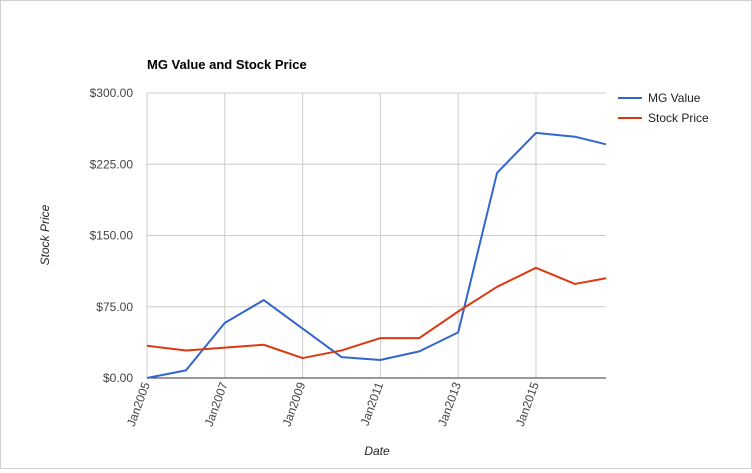  Describe the element at coordinates (678, 118) in the screenshot. I see `legend-label: Stock Price` at that location.